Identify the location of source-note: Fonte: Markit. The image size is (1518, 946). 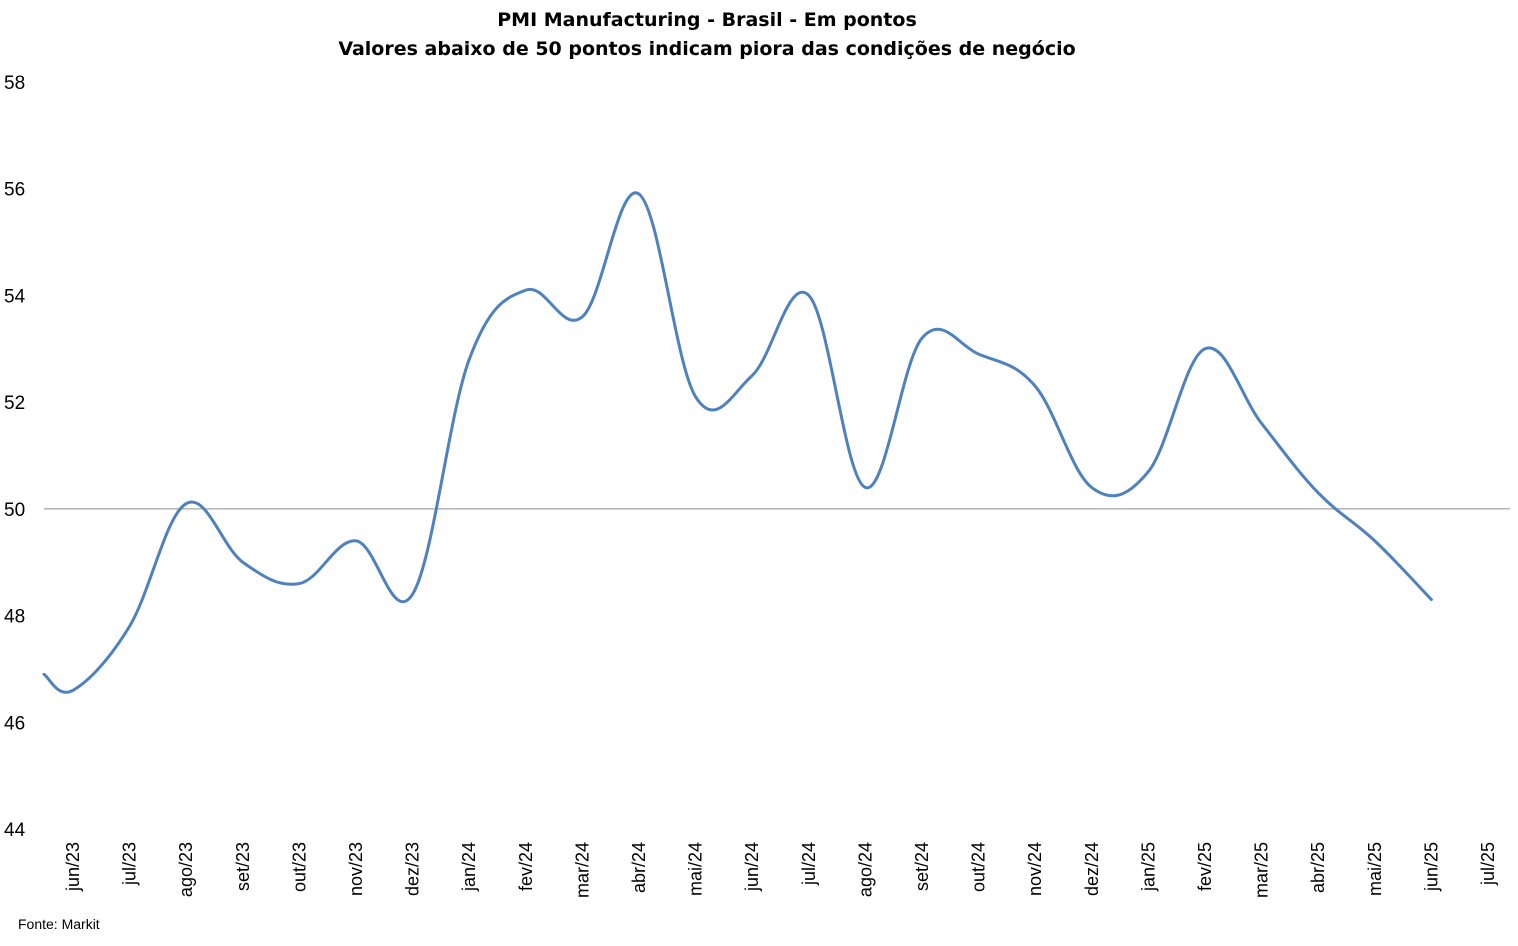
(59, 924).